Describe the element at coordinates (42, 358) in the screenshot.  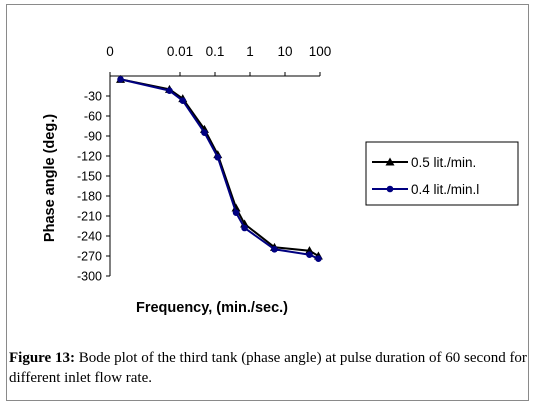
I see `caption-label: Figure 13:` at that location.